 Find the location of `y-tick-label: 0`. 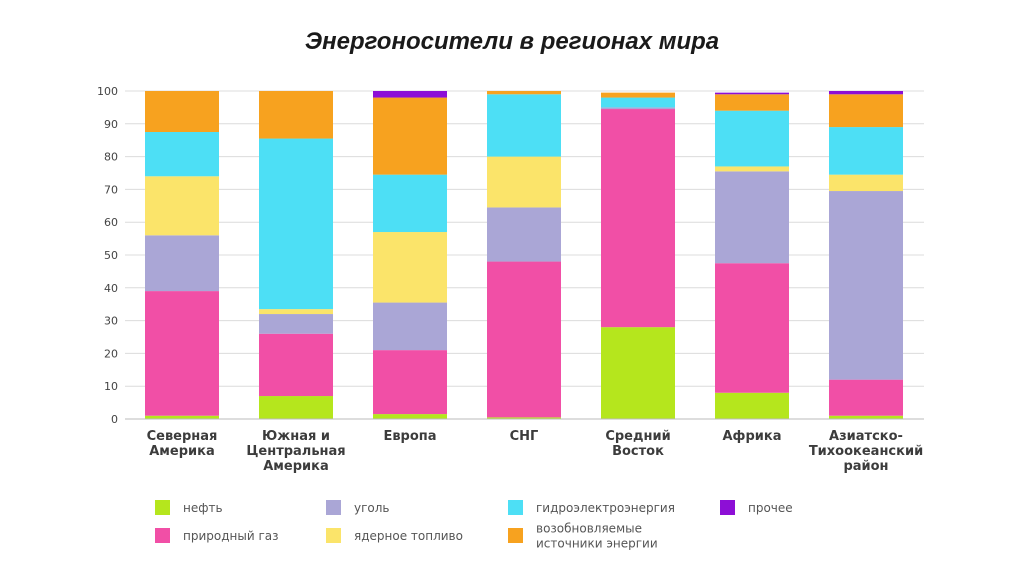

y-tick-label: 0 is located at coordinates (114, 419).